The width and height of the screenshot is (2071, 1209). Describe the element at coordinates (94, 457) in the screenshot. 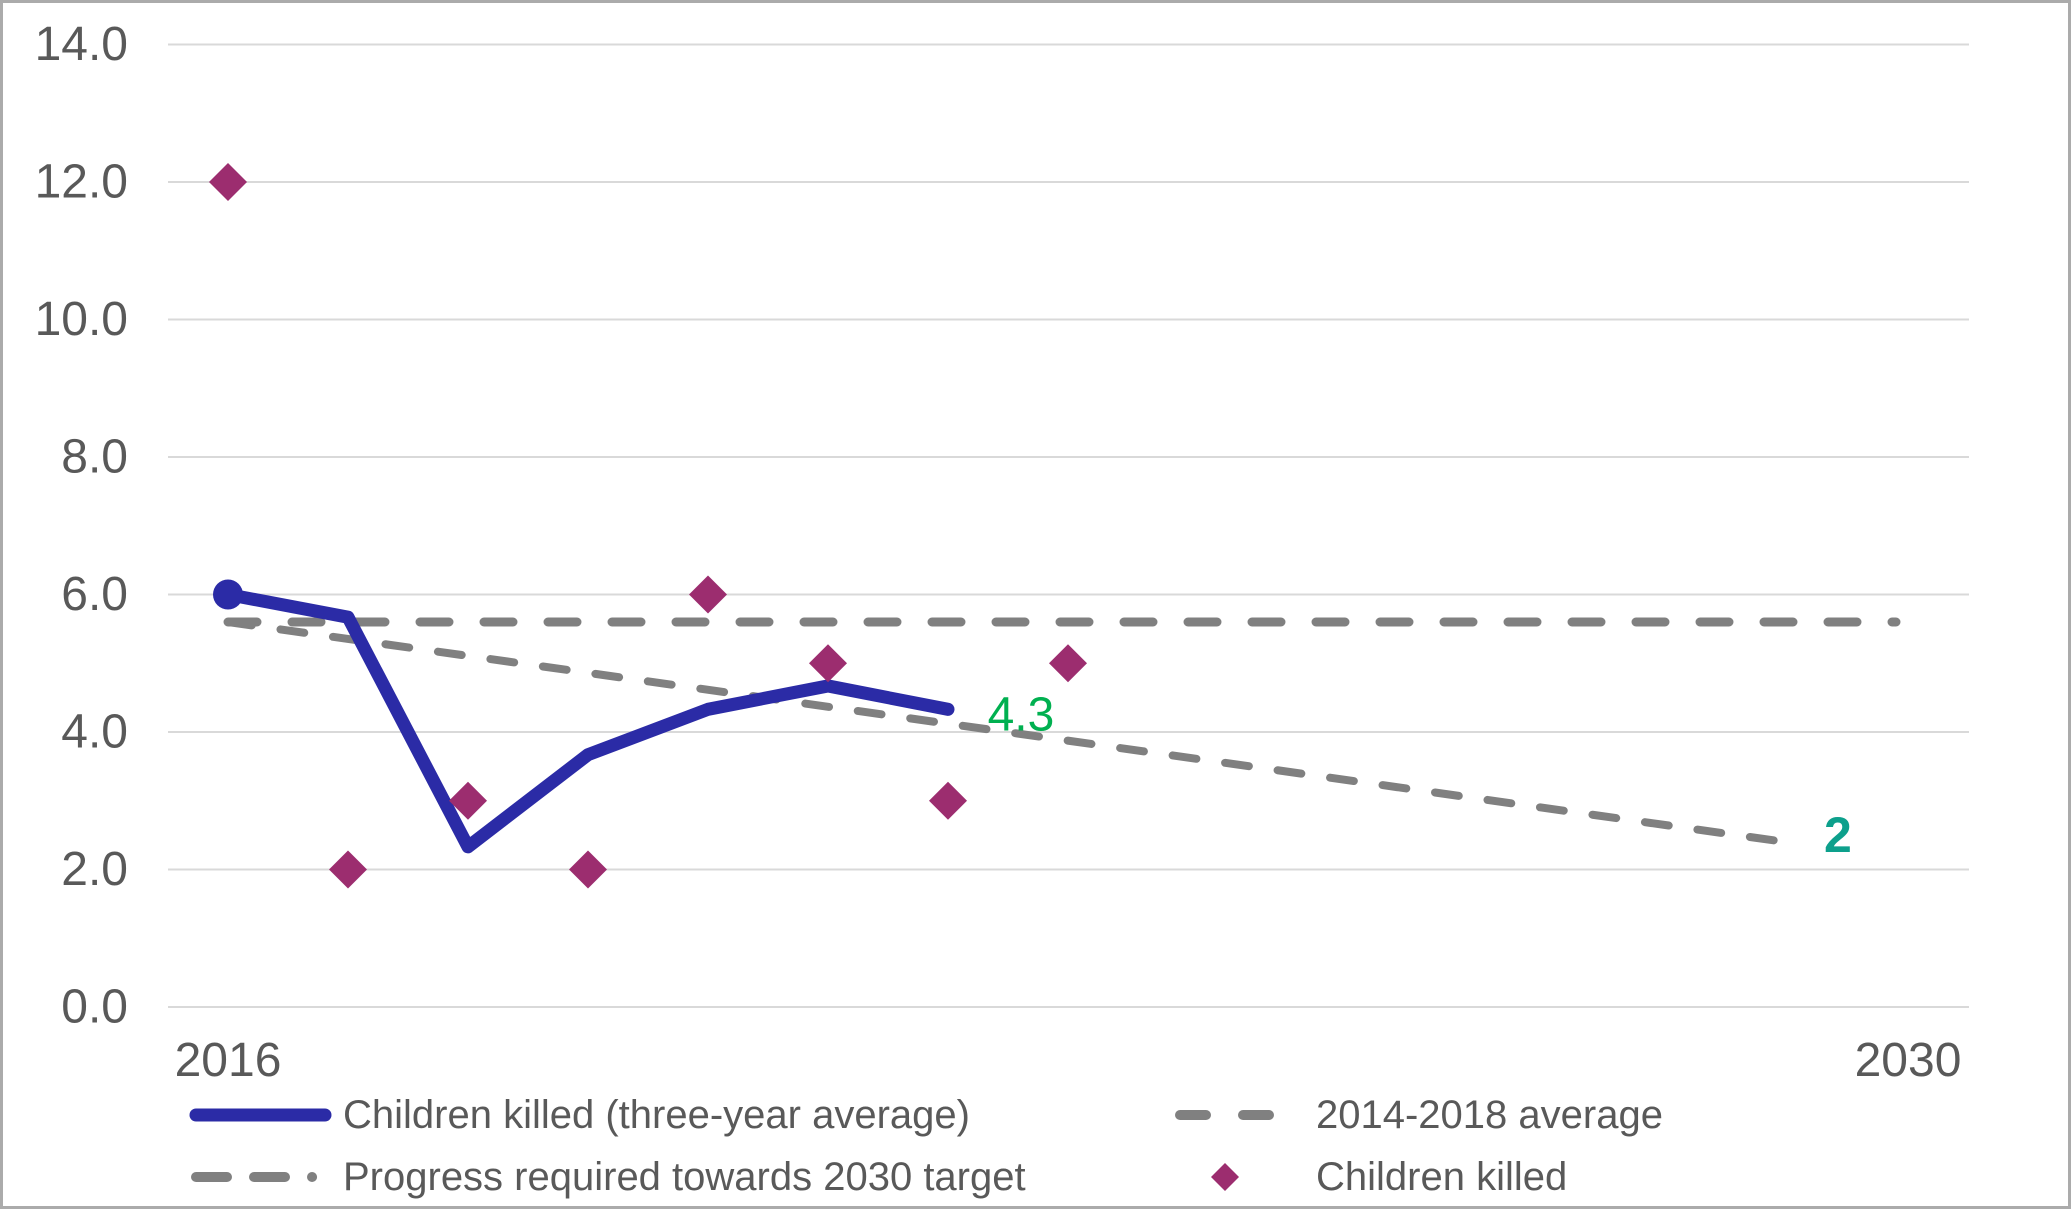

I see `y-tick-label-8.0: 8.0` at that location.